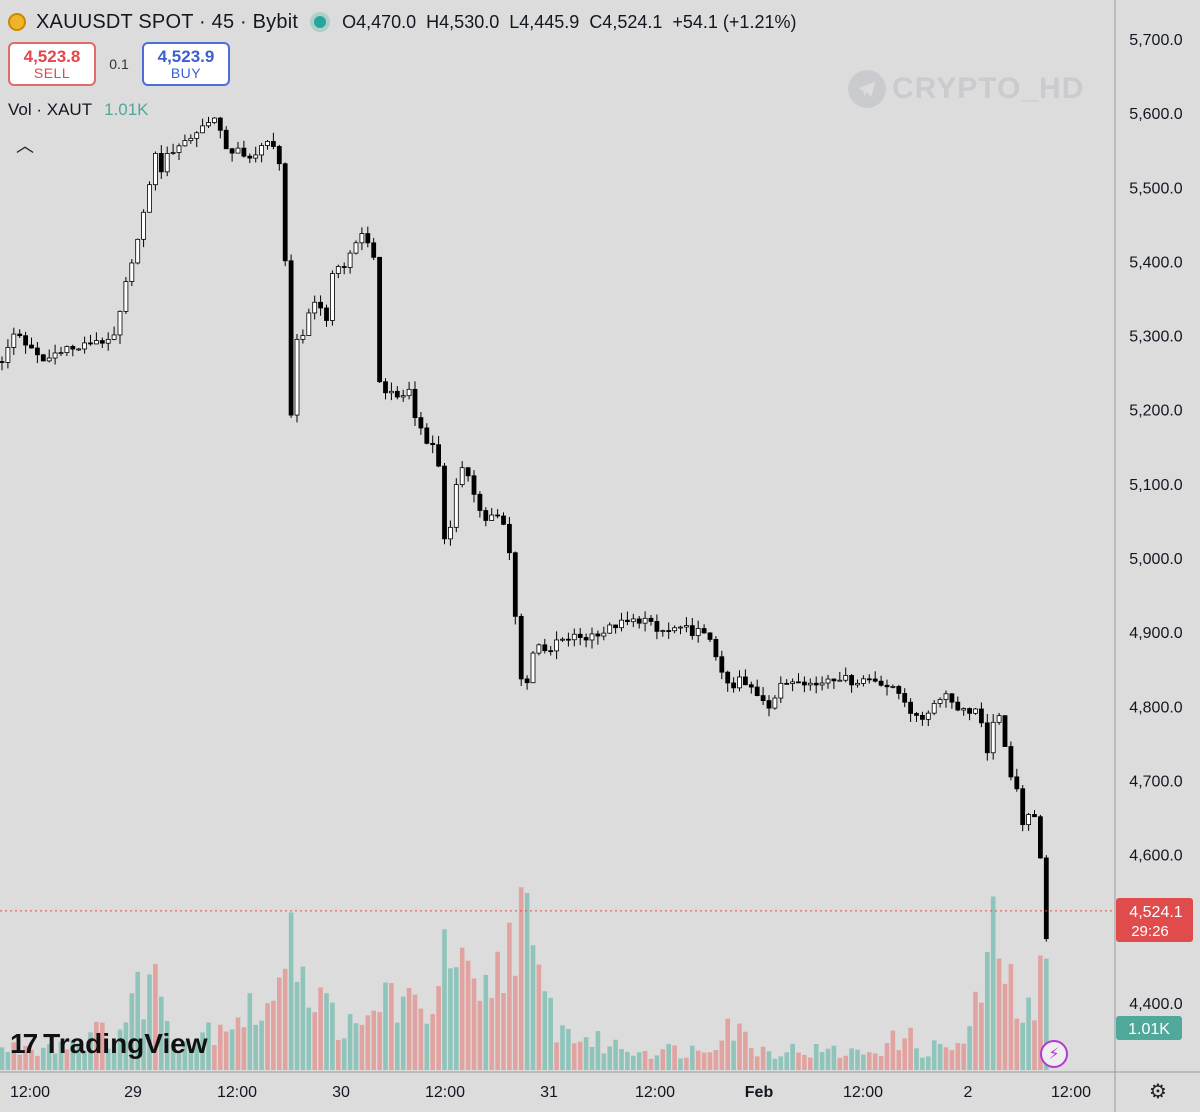 The width and height of the screenshot is (1200, 1112). What do you see at coordinates (1158, 1091) in the screenshot?
I see `settings-gear-icon: ⚙` at bounding box center [1158, 1091].